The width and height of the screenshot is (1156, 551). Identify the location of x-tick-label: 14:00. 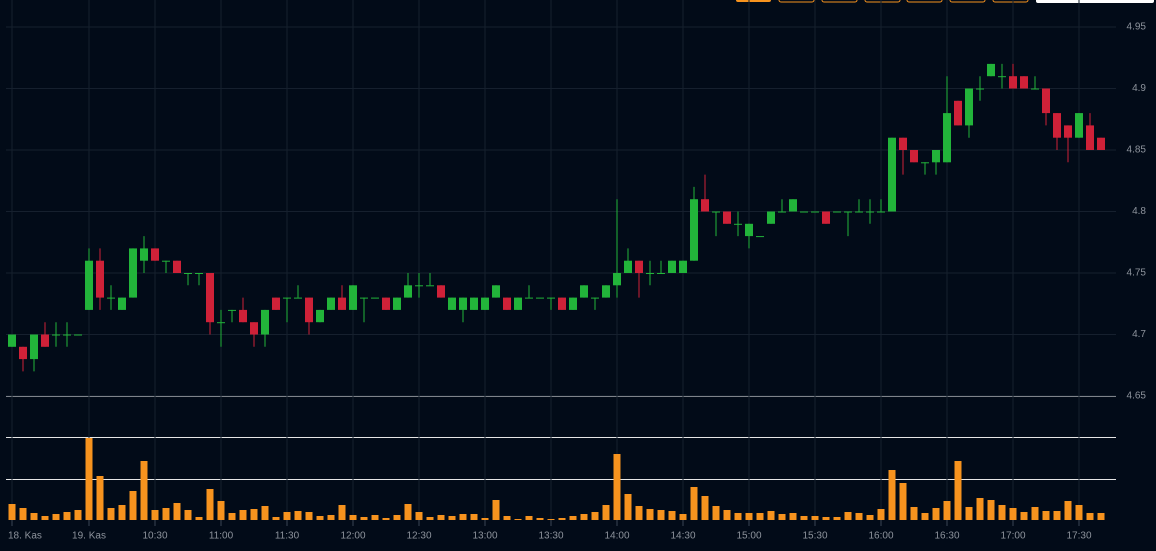
(616, 536).